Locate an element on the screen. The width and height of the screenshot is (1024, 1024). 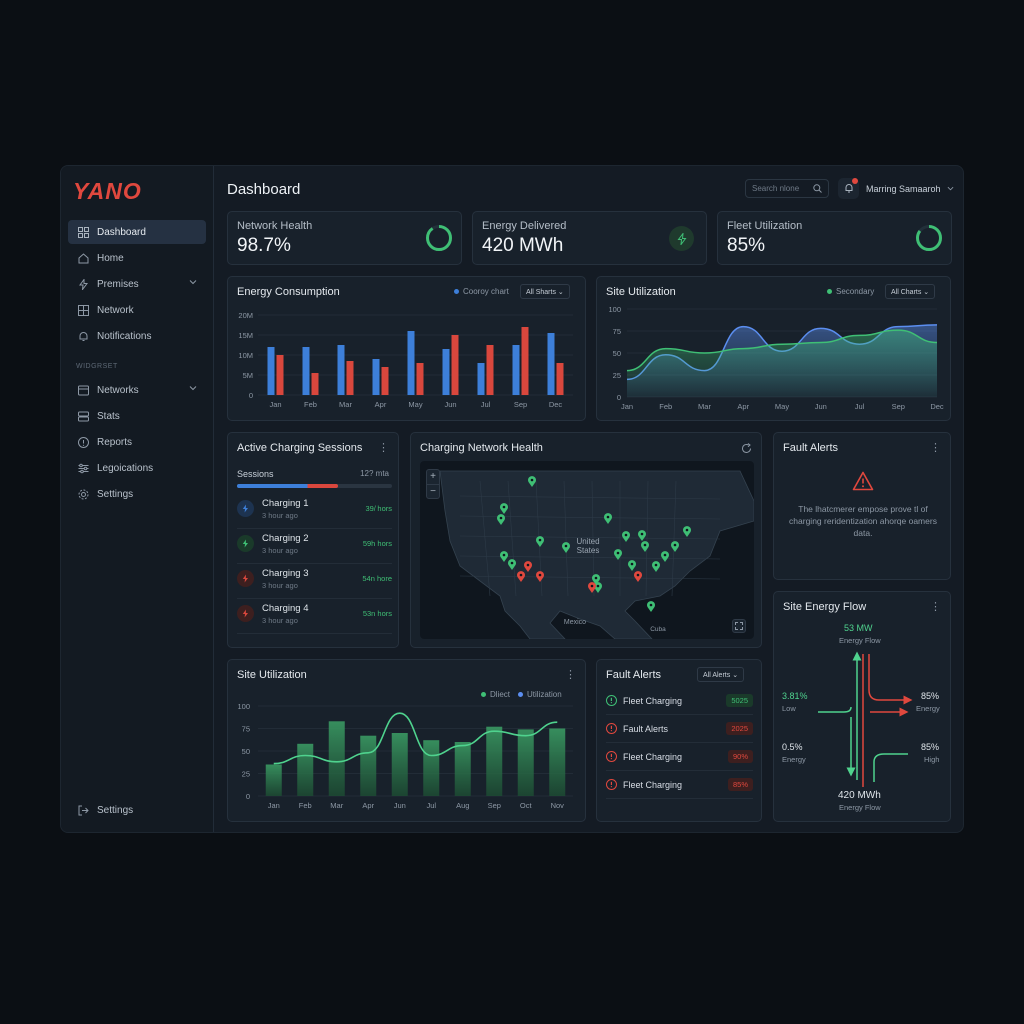
chart-filter-dropdown: All Sharts ⌄ is located at coordinates (545, 291).